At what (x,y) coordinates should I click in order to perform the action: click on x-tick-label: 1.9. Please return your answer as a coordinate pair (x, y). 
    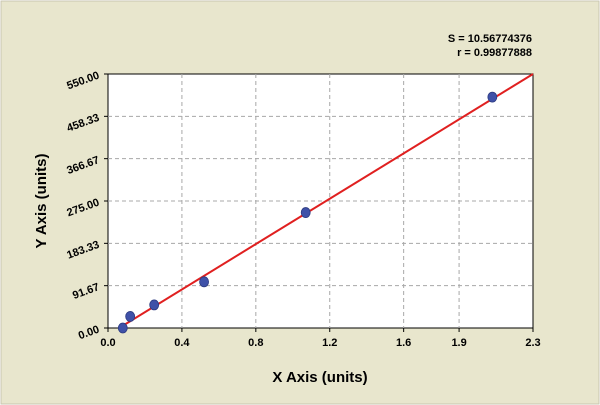
    Looking at the image, I should click on (458, 343).